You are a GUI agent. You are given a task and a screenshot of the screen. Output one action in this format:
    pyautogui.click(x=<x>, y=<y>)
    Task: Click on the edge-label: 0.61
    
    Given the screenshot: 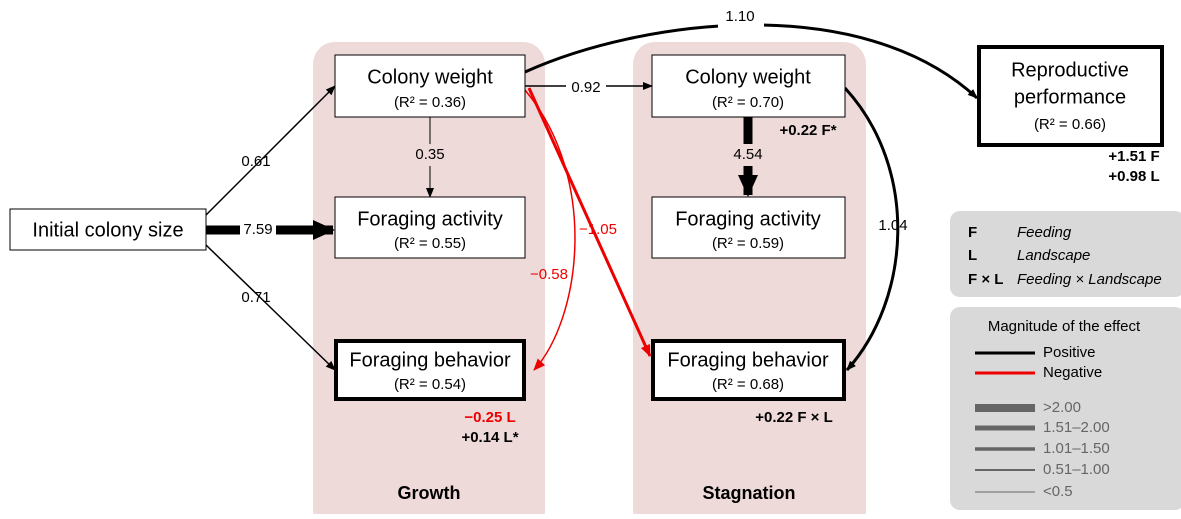 What is the action you would take?
    pyautogui.click(x=255, y=161)
    